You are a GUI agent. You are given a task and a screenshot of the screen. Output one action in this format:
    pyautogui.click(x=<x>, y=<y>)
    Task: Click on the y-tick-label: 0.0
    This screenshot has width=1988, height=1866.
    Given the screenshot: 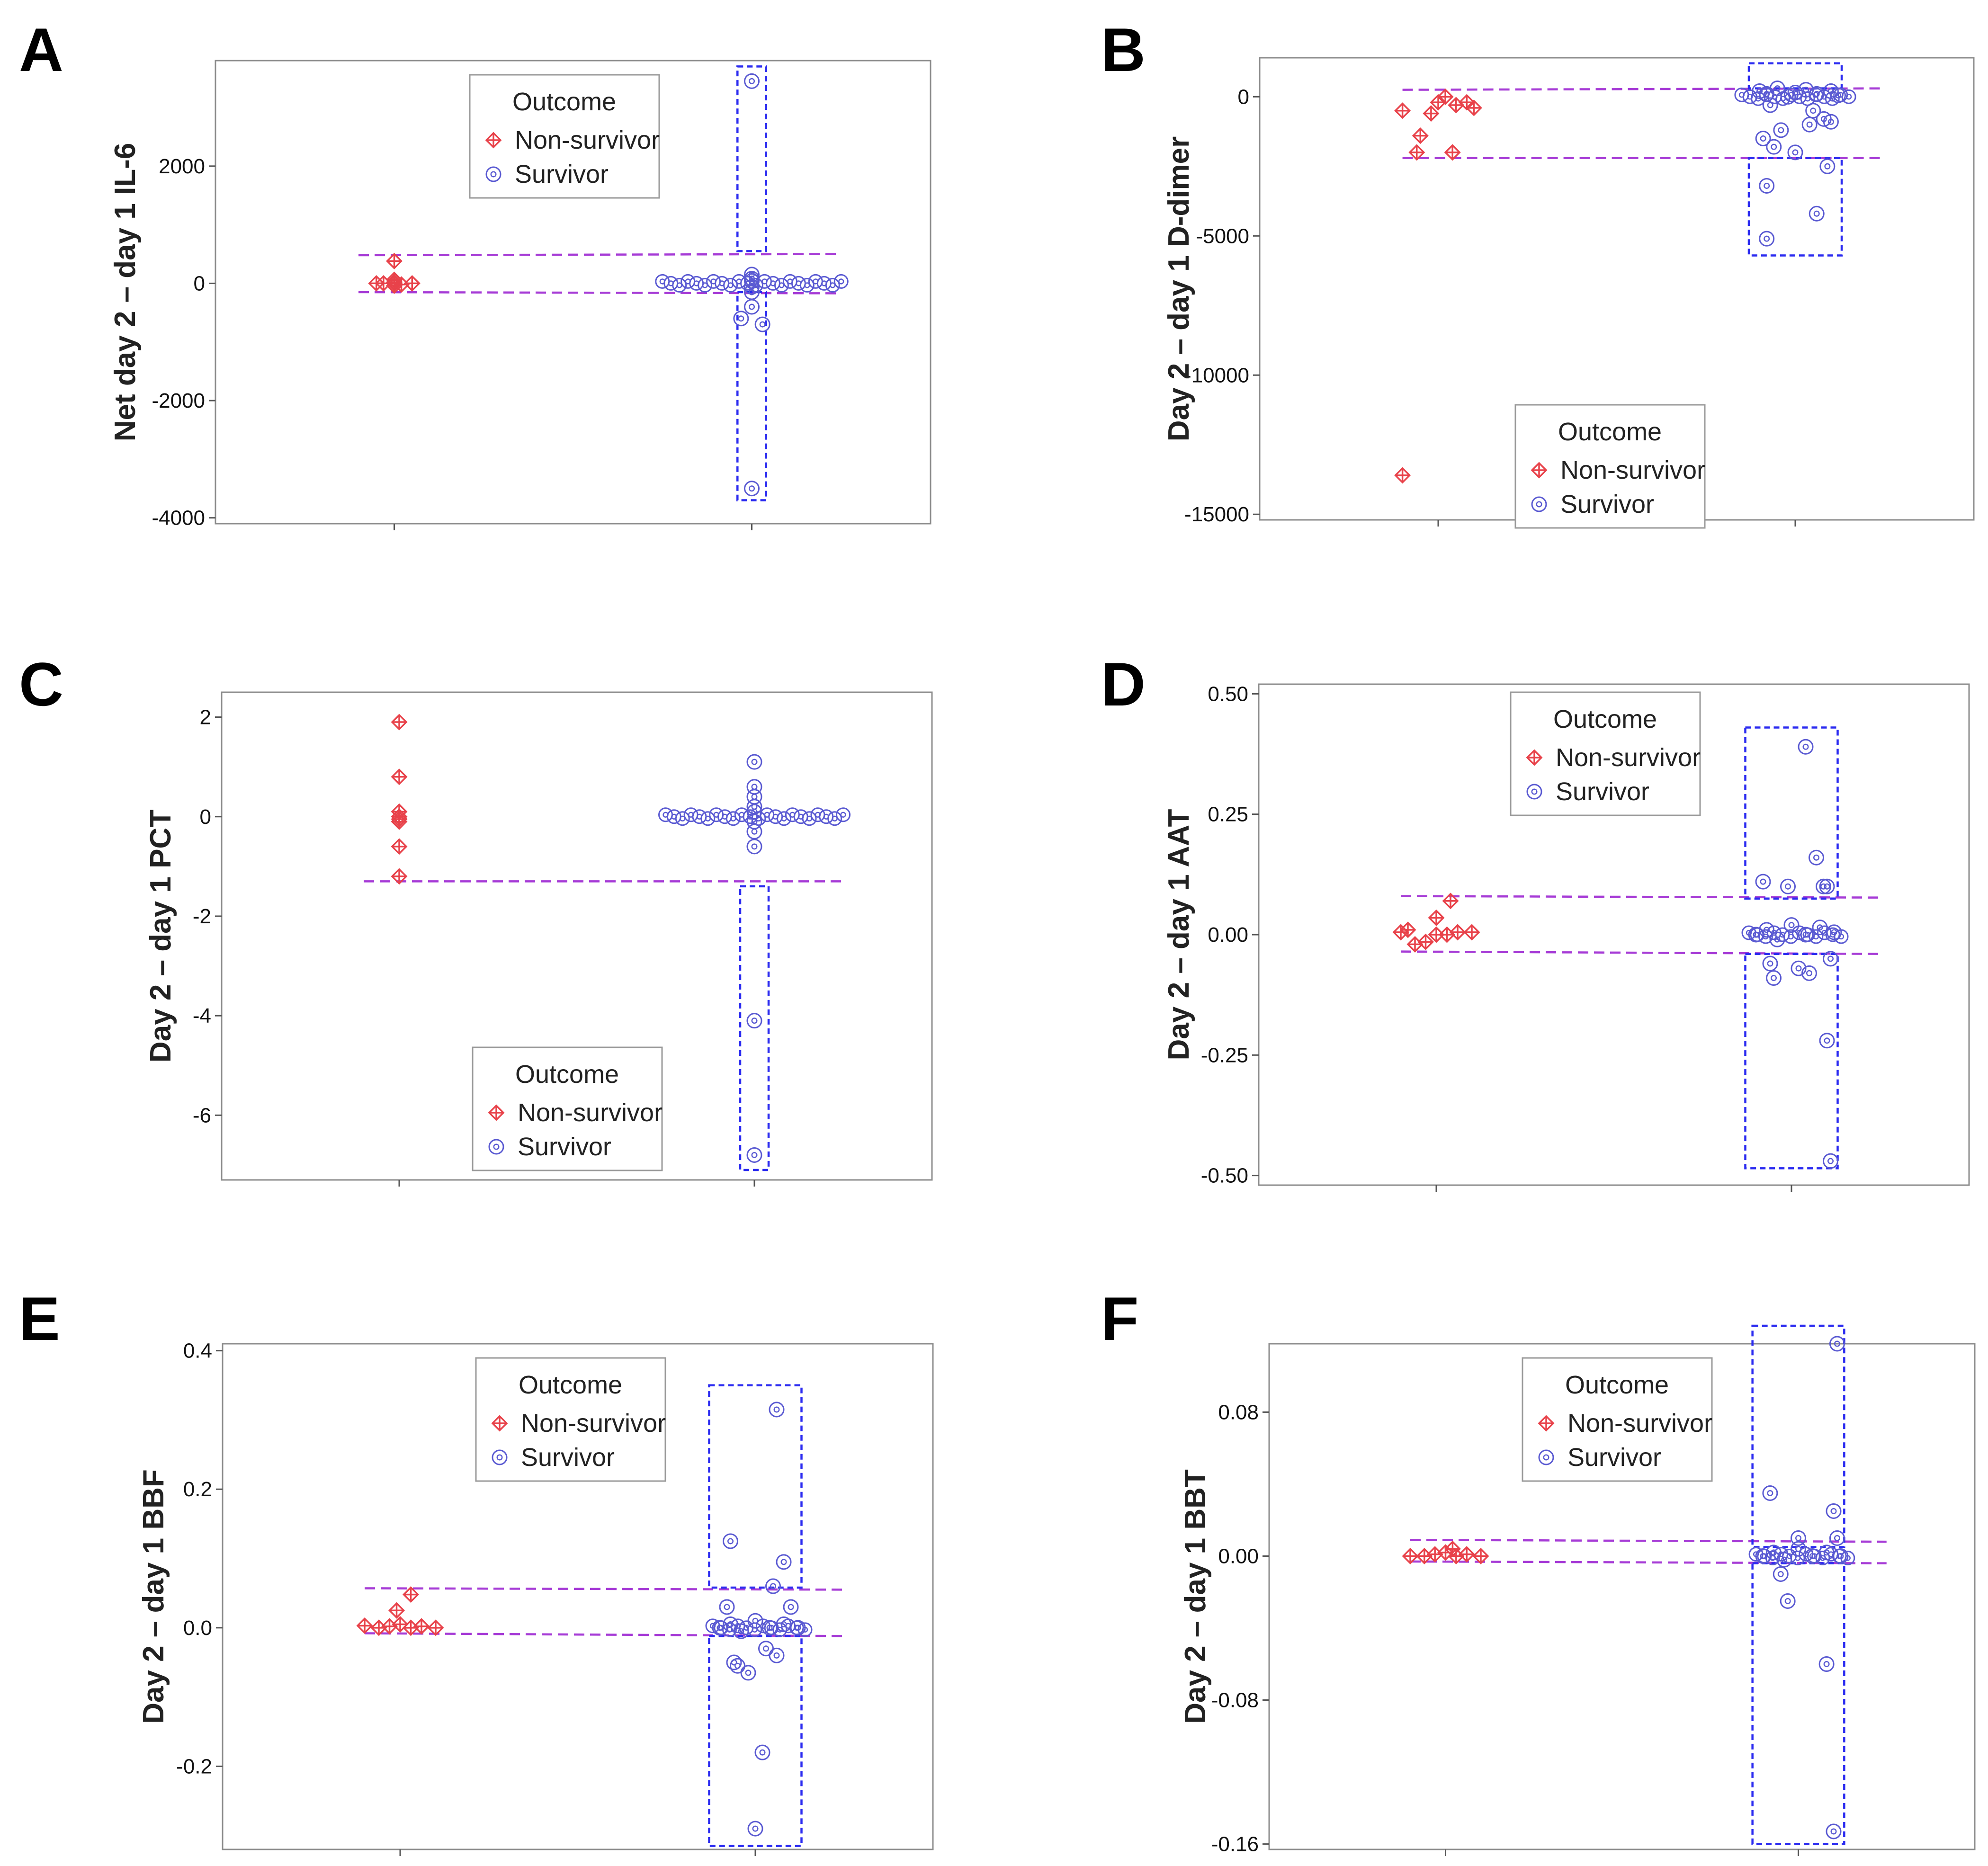 What is the action you would take?
    pyautogui.click(x=198, y=1628)
    